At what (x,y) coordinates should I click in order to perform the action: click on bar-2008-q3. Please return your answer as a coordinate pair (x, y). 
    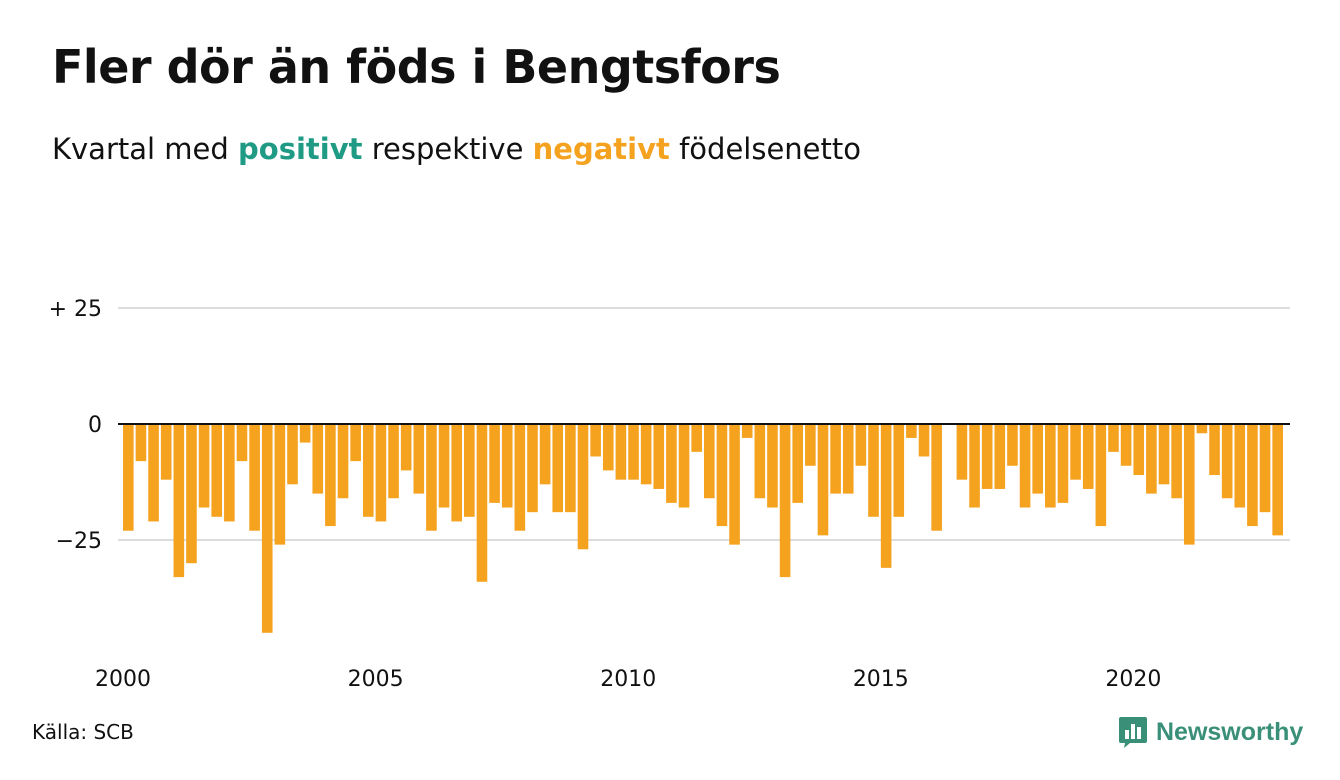
    Looking at the image, I should click on (558, 468).